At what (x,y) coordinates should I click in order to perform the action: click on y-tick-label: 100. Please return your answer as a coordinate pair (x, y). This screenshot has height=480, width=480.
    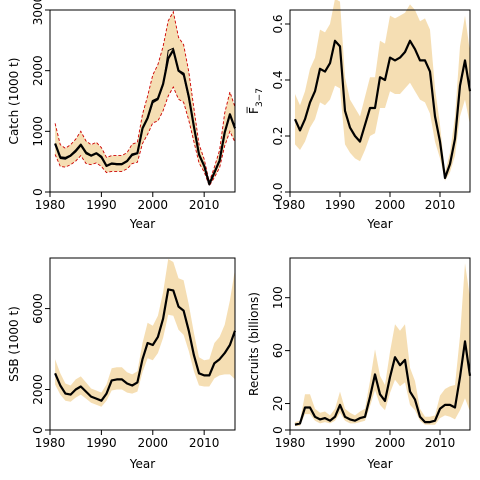
    Looking at the image, I should click on (278, 297).